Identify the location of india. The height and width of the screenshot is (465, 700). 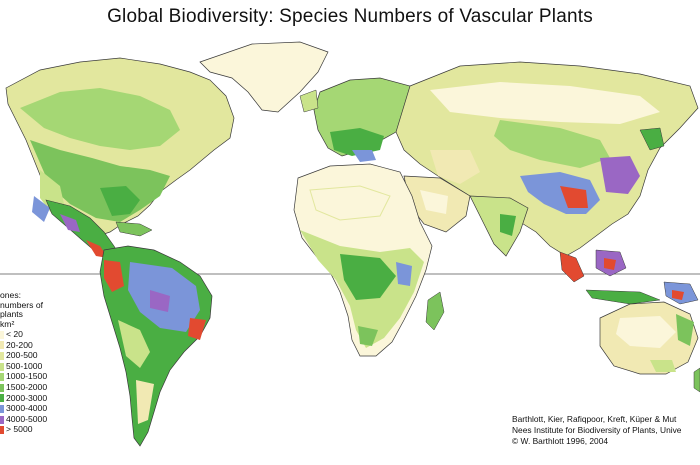
(499, 226).